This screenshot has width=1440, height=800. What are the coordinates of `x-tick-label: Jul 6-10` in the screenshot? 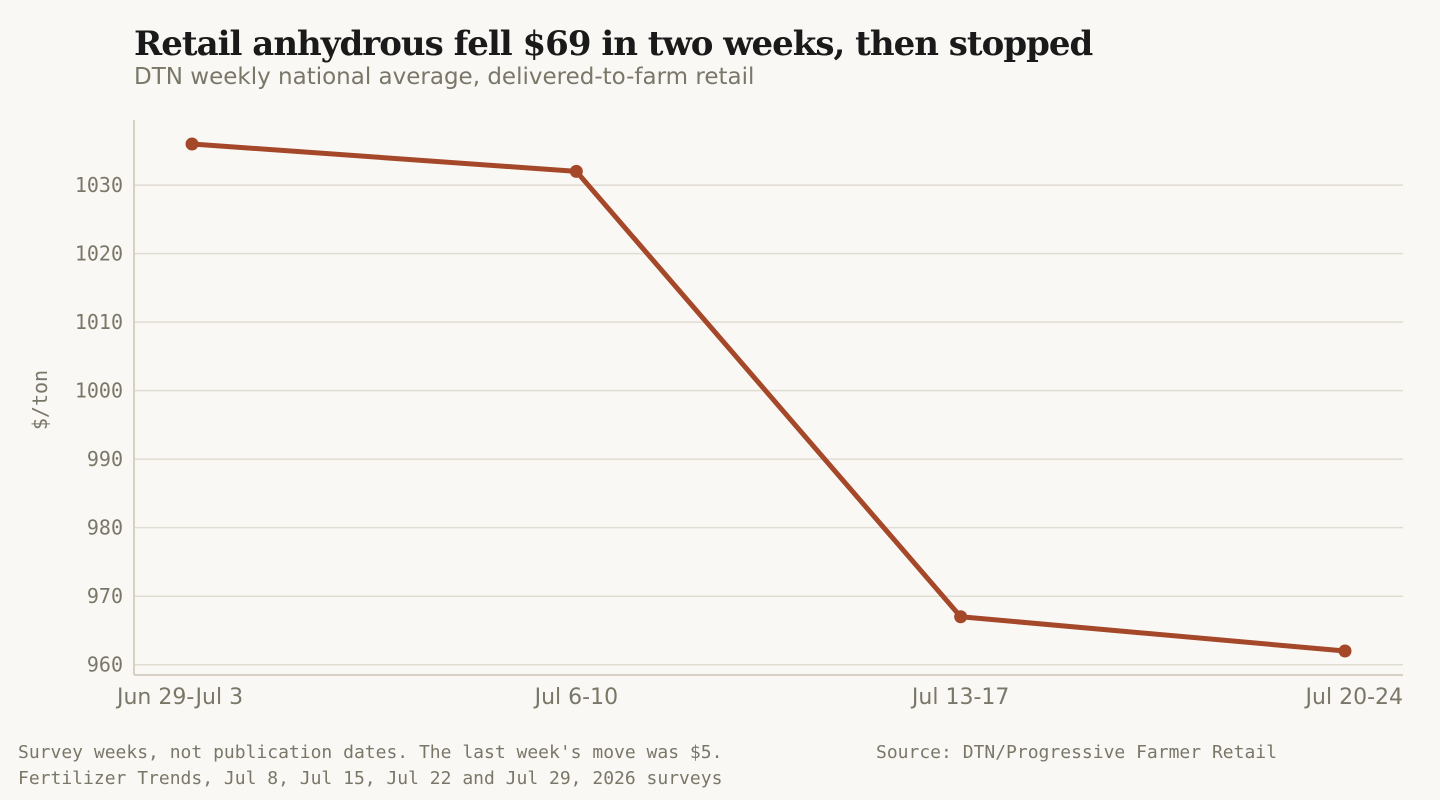 It's located at (575, 697).